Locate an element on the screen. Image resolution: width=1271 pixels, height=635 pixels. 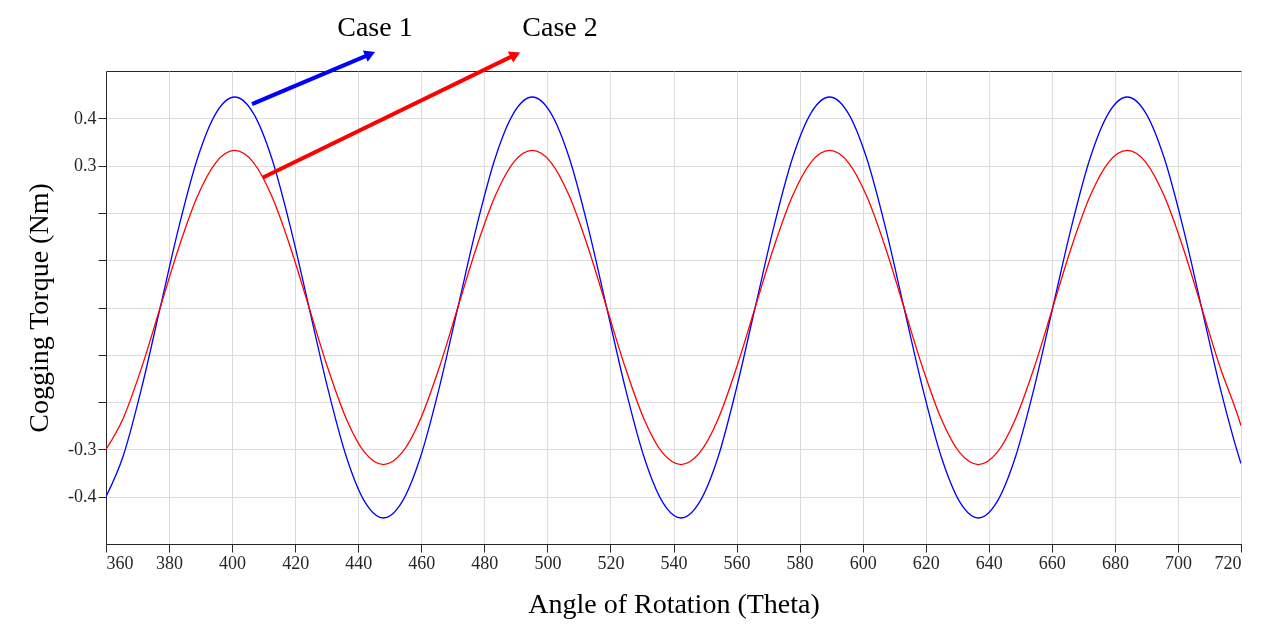
x-tick-label: 360 is located at coordinates (120, 562).